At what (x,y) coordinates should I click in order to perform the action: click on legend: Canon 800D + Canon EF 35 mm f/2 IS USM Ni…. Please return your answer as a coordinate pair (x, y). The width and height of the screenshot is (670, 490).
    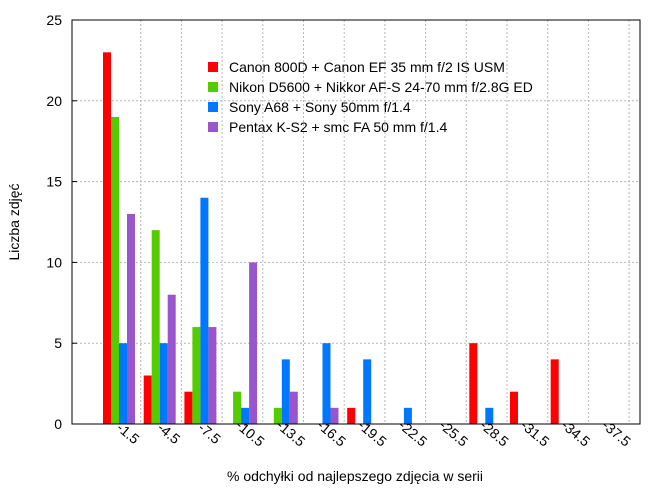
    Looking at the image, I should click on (370, 97).